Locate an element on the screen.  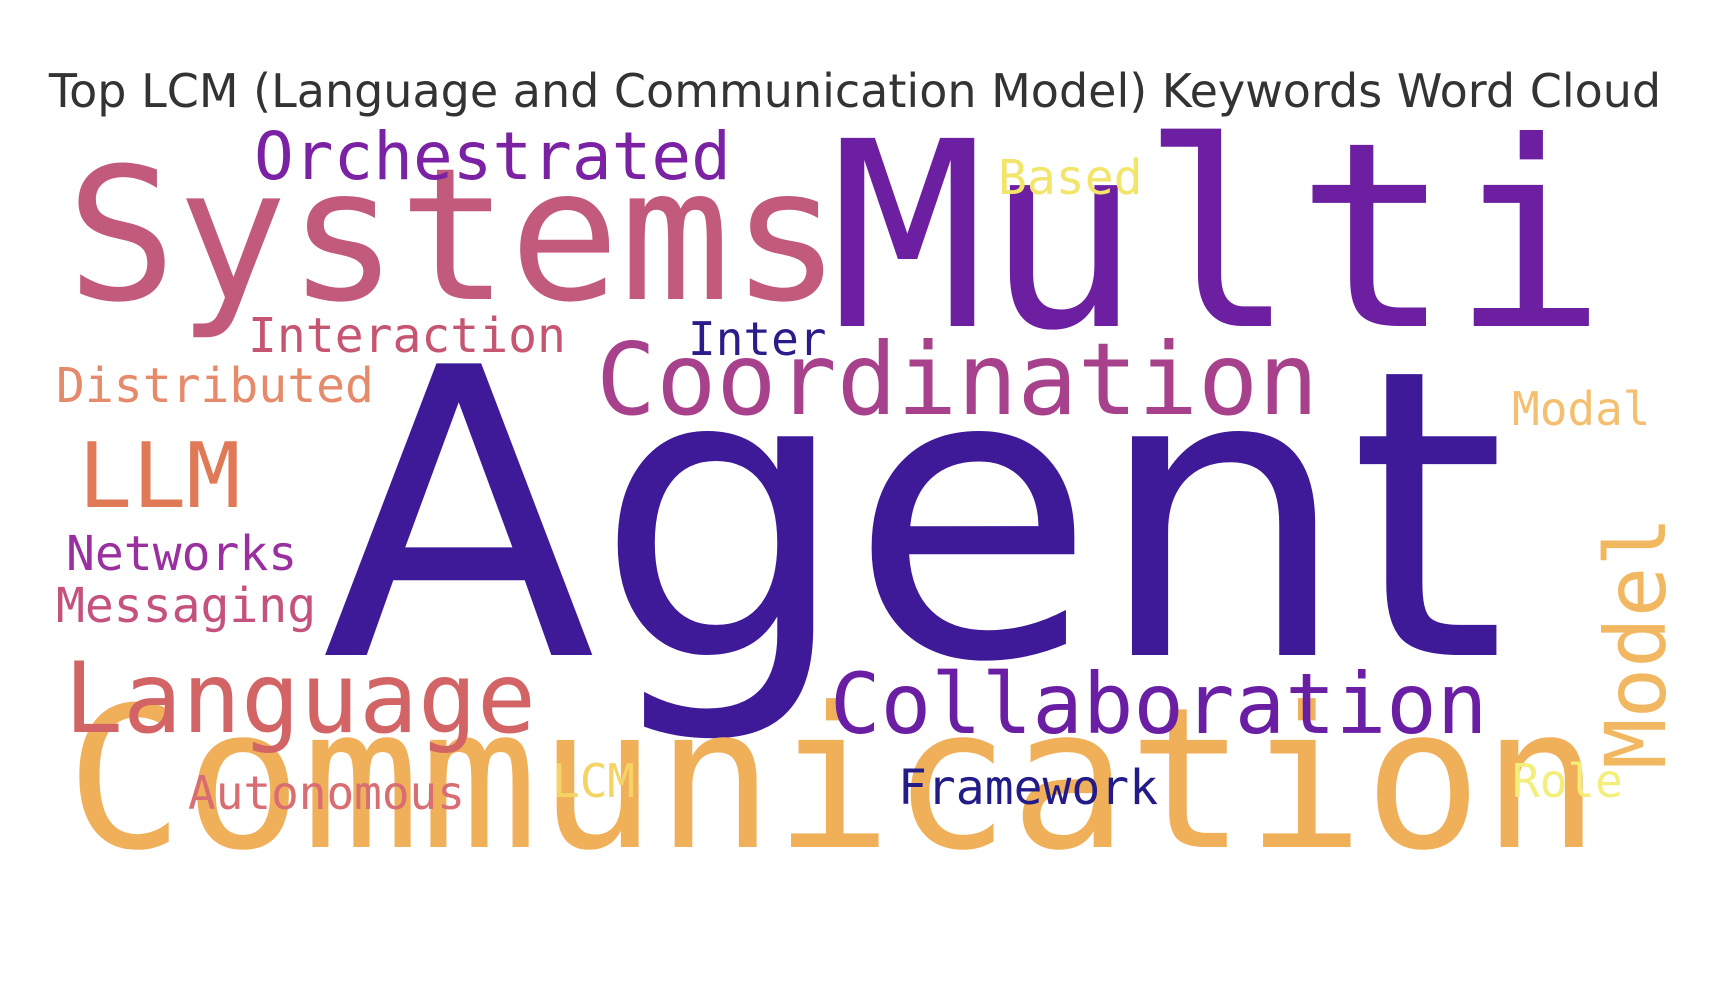
word-orchestrated: Orchestrated is located at coordinates (492, 156).